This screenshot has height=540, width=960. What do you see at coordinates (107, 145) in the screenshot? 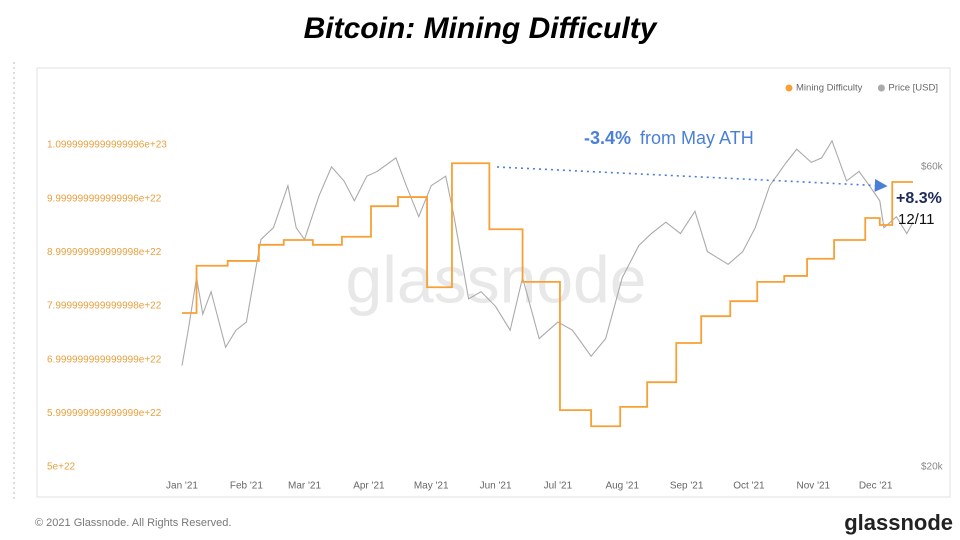
I see `y-tick-label: 1.0999999999999996e+23` at bounding box center [107, 145].